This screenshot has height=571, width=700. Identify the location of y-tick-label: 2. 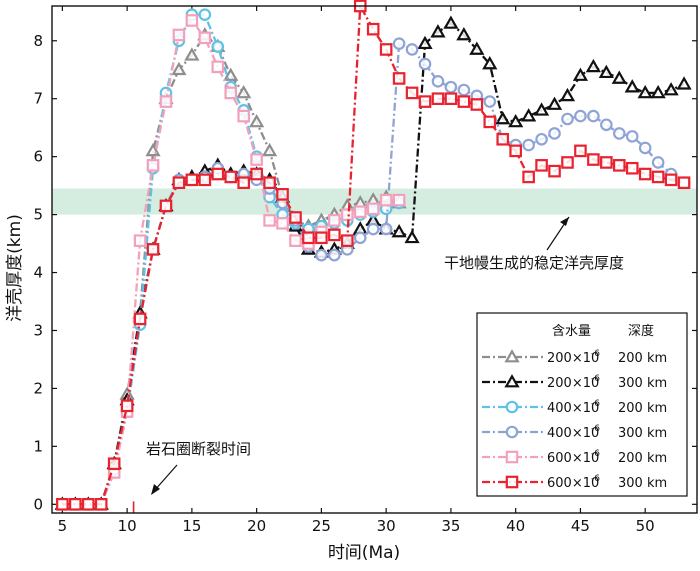
(38, 388).